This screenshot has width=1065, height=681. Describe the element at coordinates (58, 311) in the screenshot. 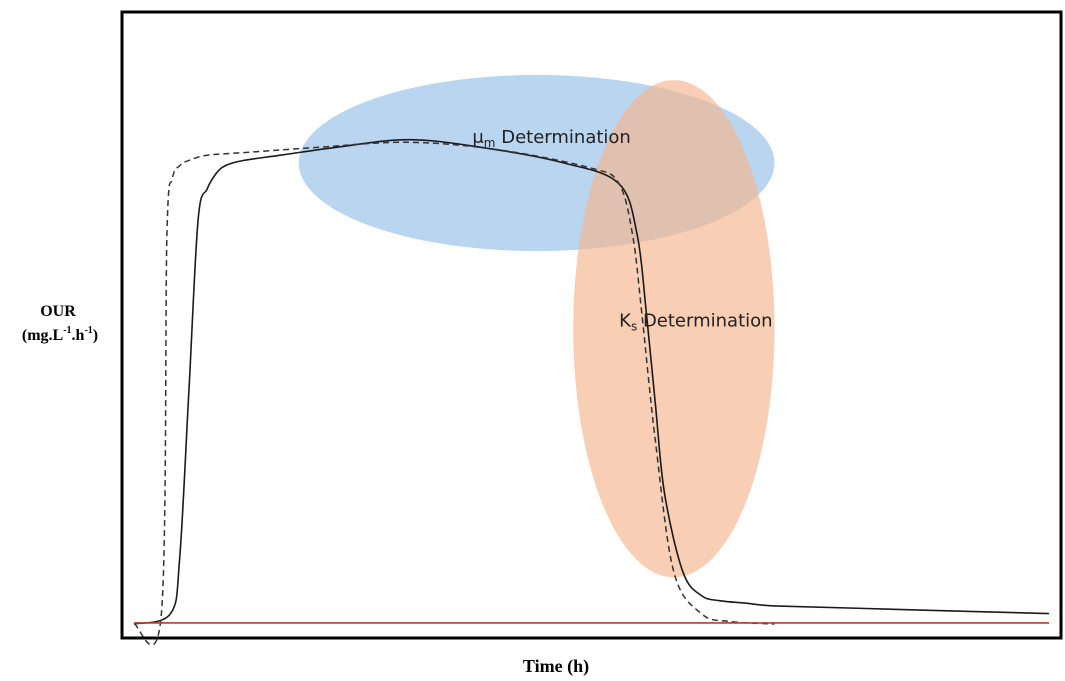

I see `y-axis-label-line1: OUR` at that location.